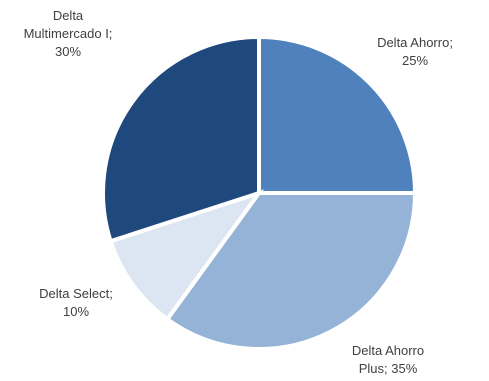 The image size is (489, 381). What do you see at coordinates (388, 359) in the screenshot?
I see `pie-label-delta-ahorro-plus: Delta Ahorro Plus; 35%` at bounding box center [388, 359].